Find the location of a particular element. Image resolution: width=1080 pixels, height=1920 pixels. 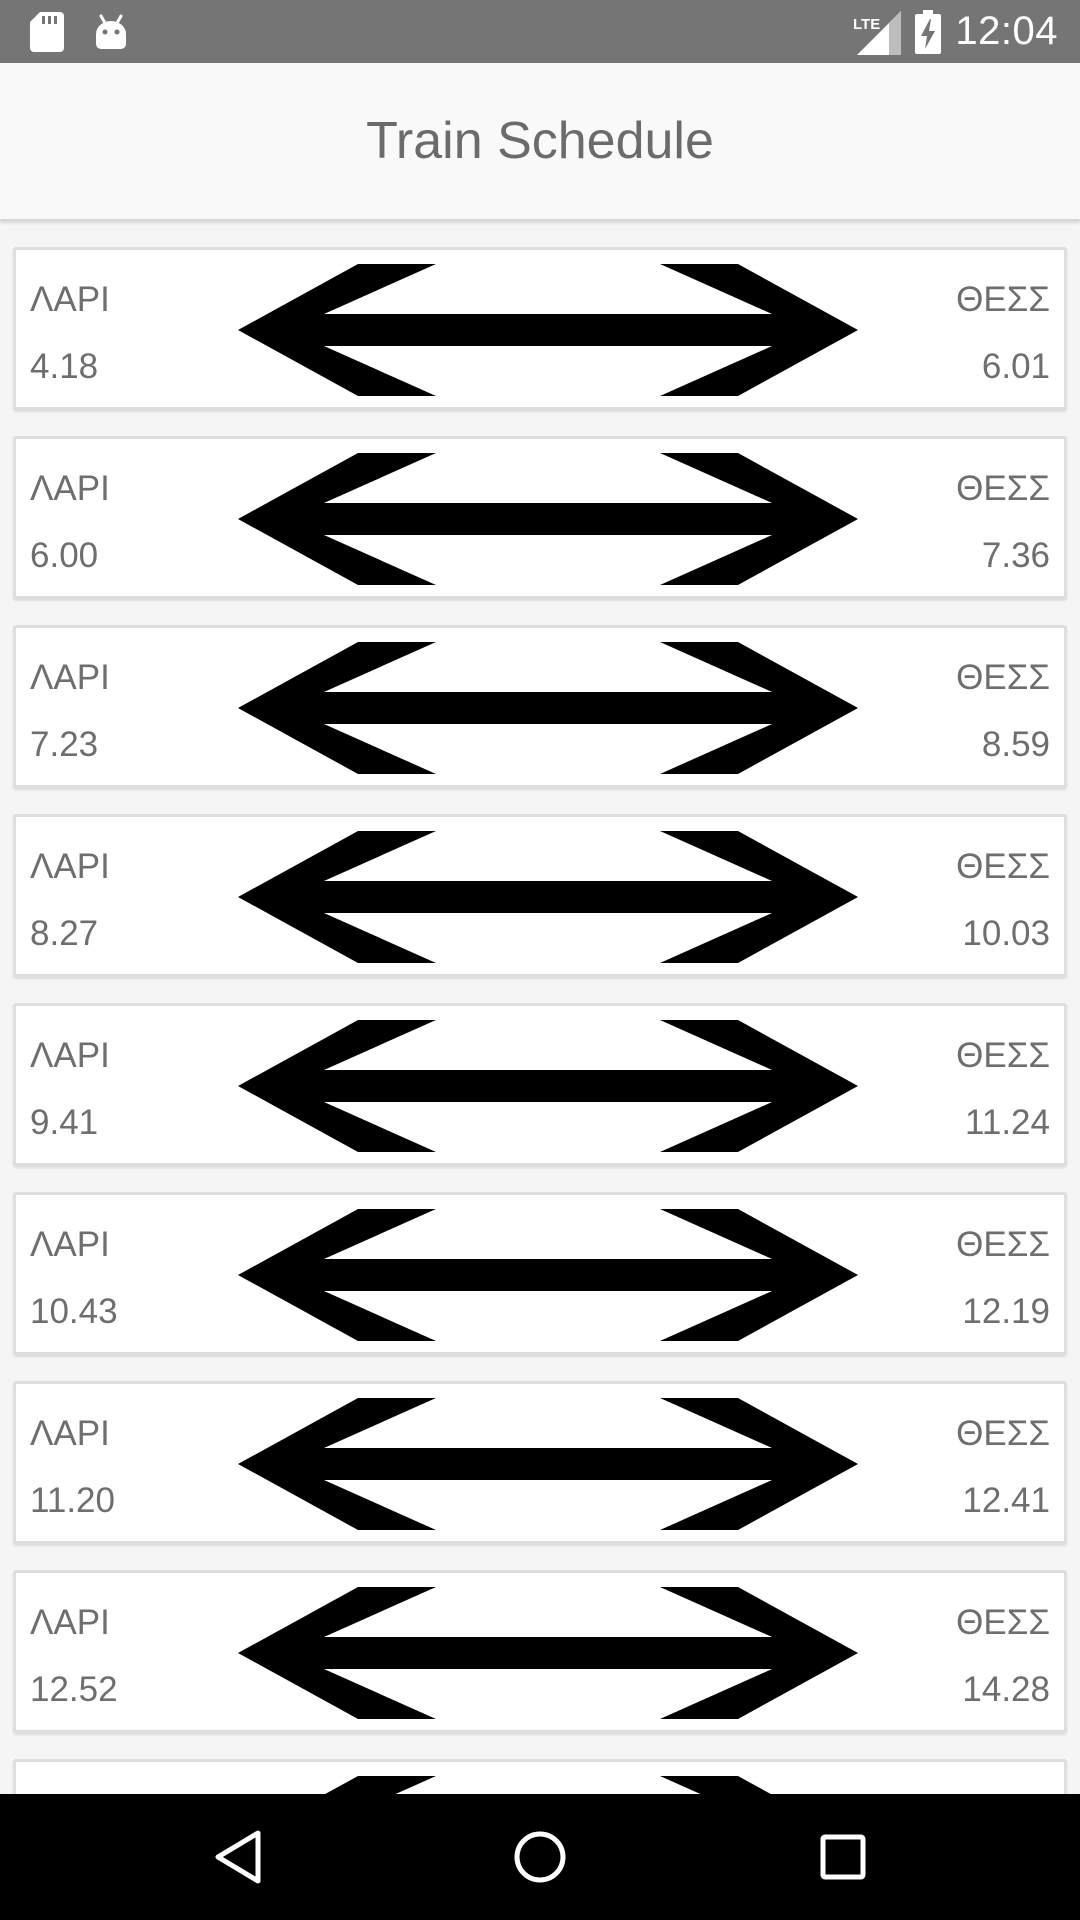

status-time: 12:04 is located at coordinates (1006, 31).